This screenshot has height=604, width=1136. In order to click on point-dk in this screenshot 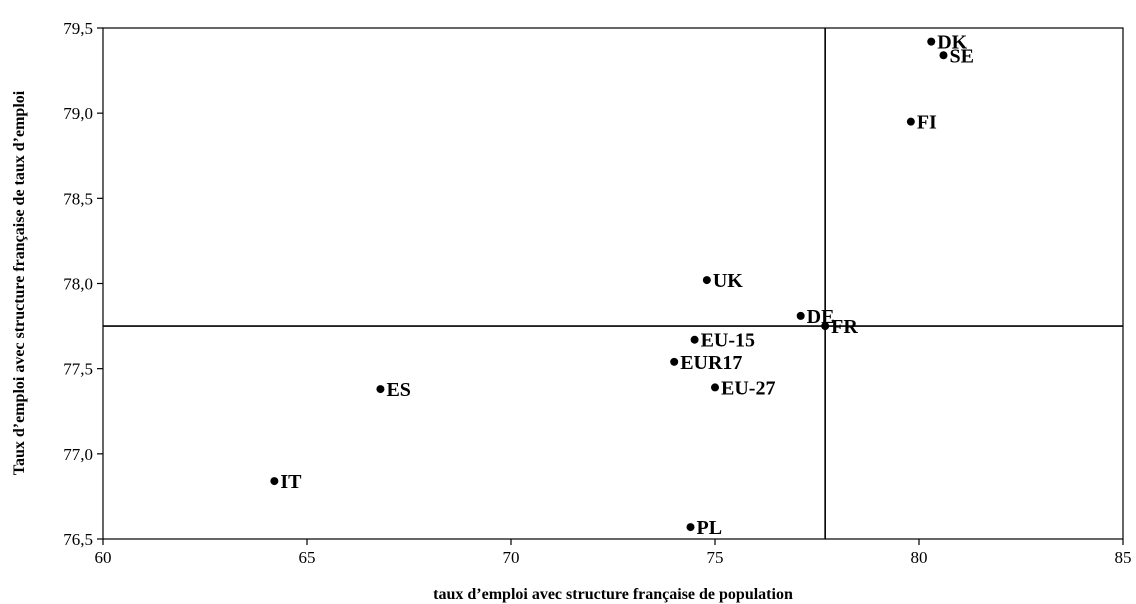, I will do `click(931, 41)`.